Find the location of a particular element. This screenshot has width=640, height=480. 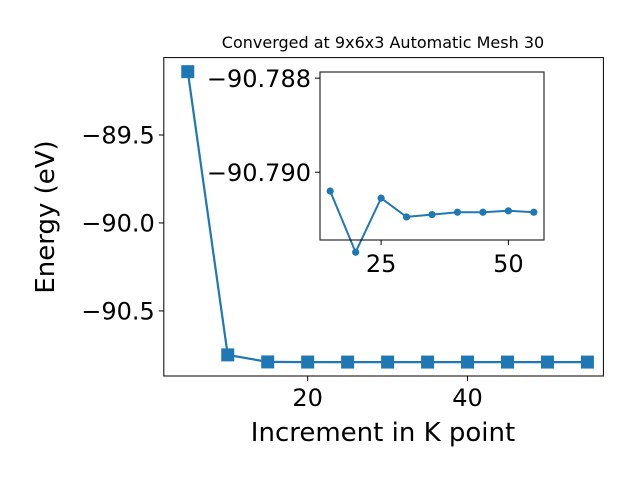

main-y-tick-label: −90.0 is located at coordinates (118, 224).